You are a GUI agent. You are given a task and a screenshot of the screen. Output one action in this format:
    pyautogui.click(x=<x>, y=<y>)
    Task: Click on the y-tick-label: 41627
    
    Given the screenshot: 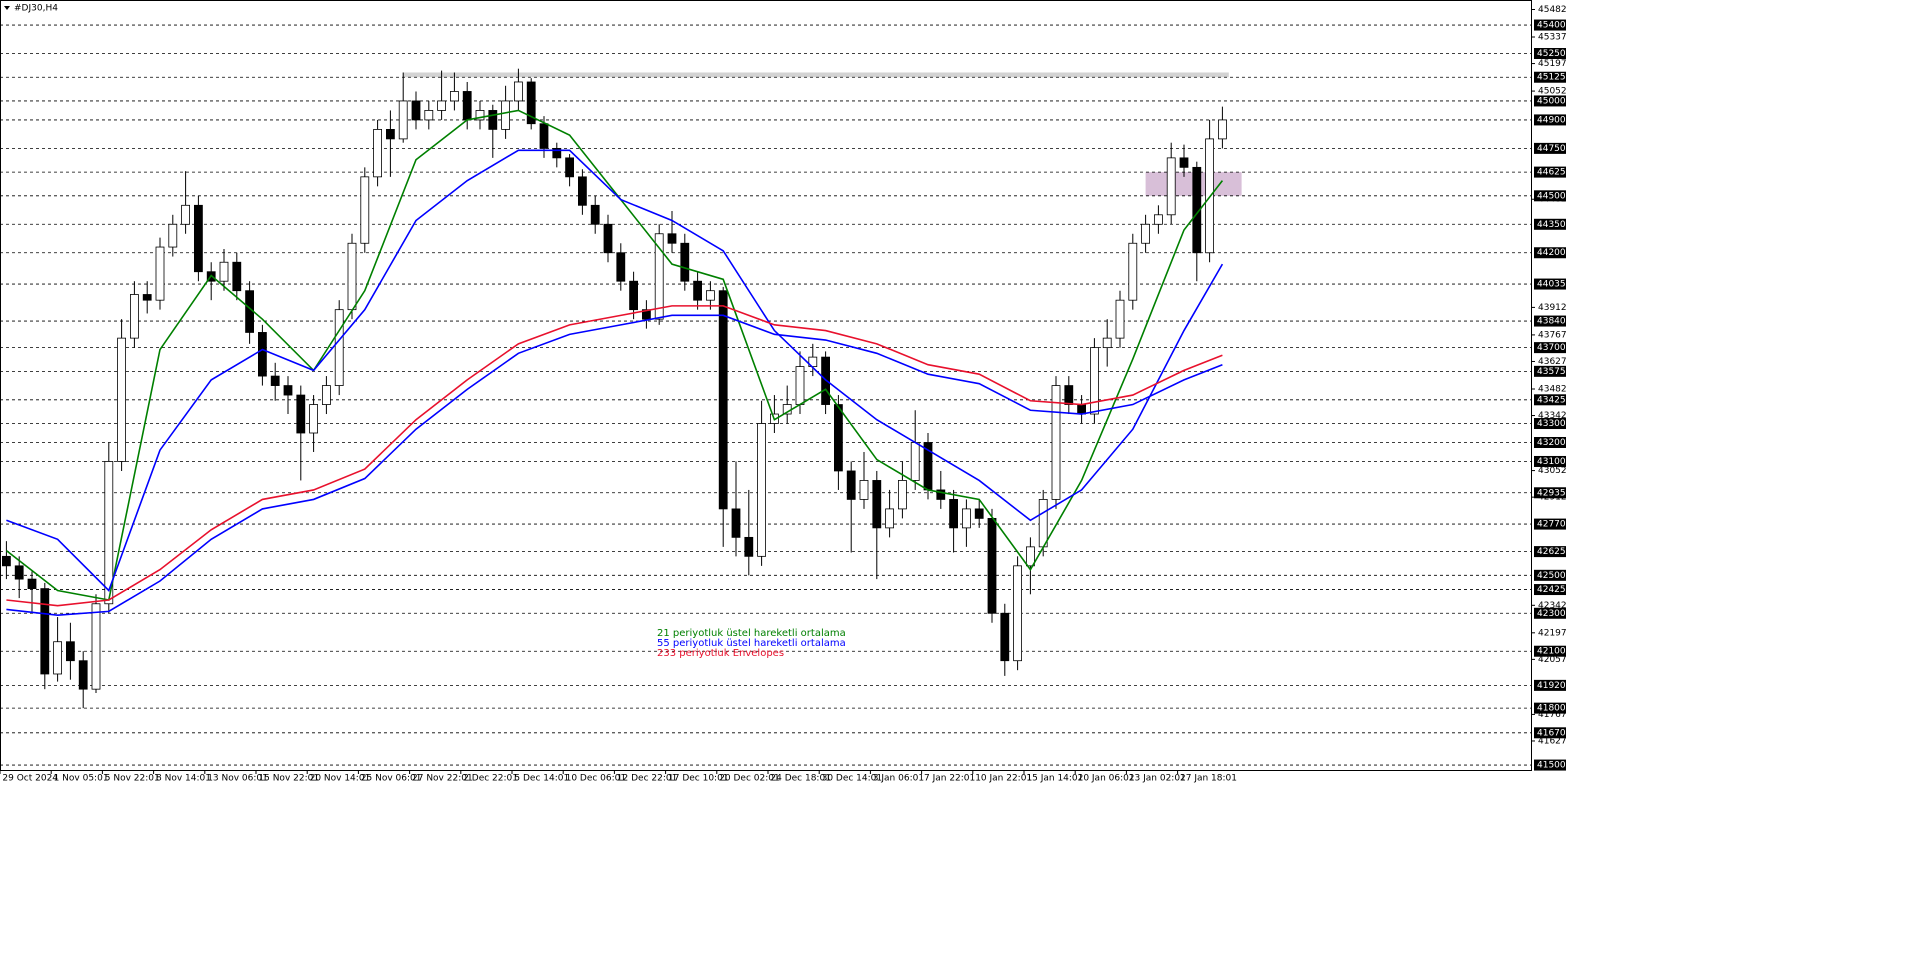 What is the action you would take?
    pyautogui.click(x=1552, y=741)
    